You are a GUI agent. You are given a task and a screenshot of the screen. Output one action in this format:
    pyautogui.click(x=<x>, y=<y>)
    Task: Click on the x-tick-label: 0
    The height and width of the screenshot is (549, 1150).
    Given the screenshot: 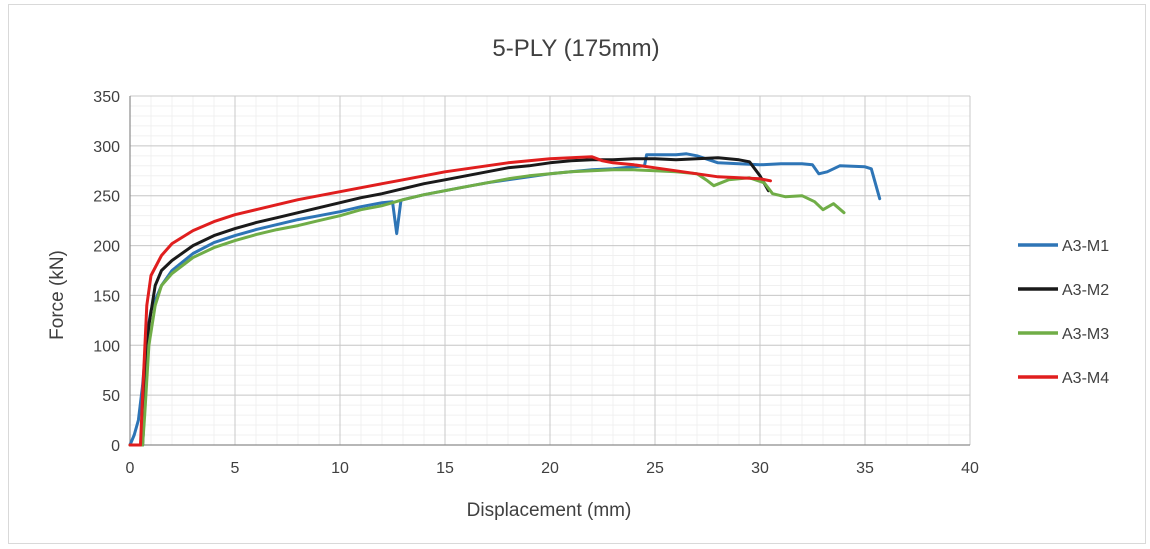 What is the action you would take?
    pyautogui.click(x=130, y=468)
    